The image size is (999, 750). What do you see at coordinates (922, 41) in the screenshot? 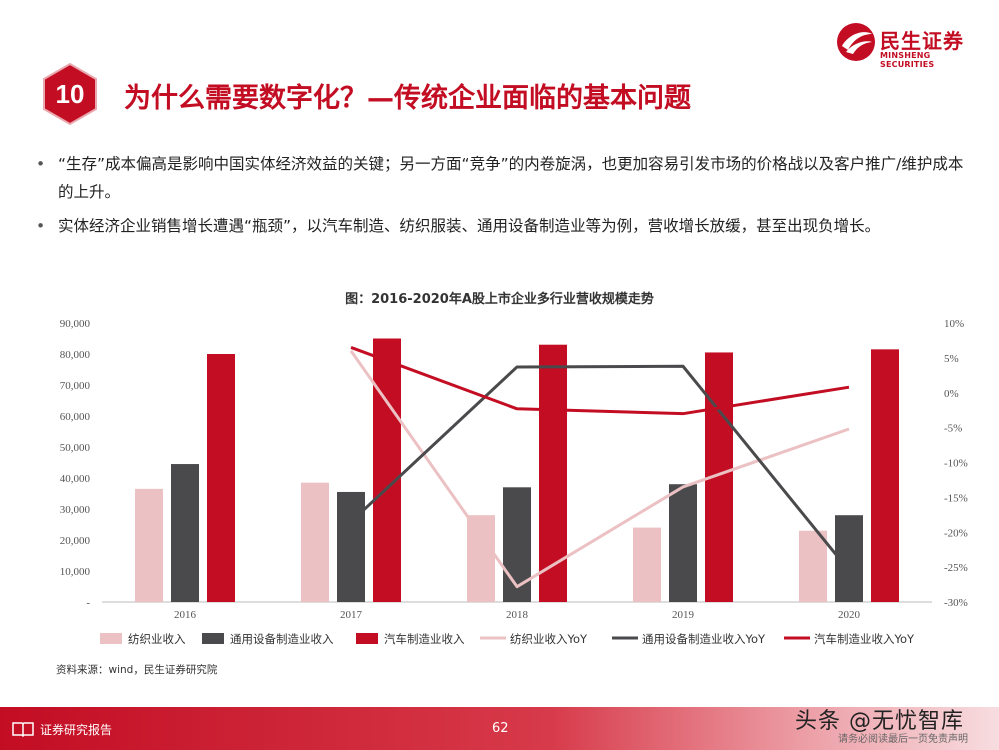
I see `brand-name-cn: 民生证券` at bounding box center [922, 41].